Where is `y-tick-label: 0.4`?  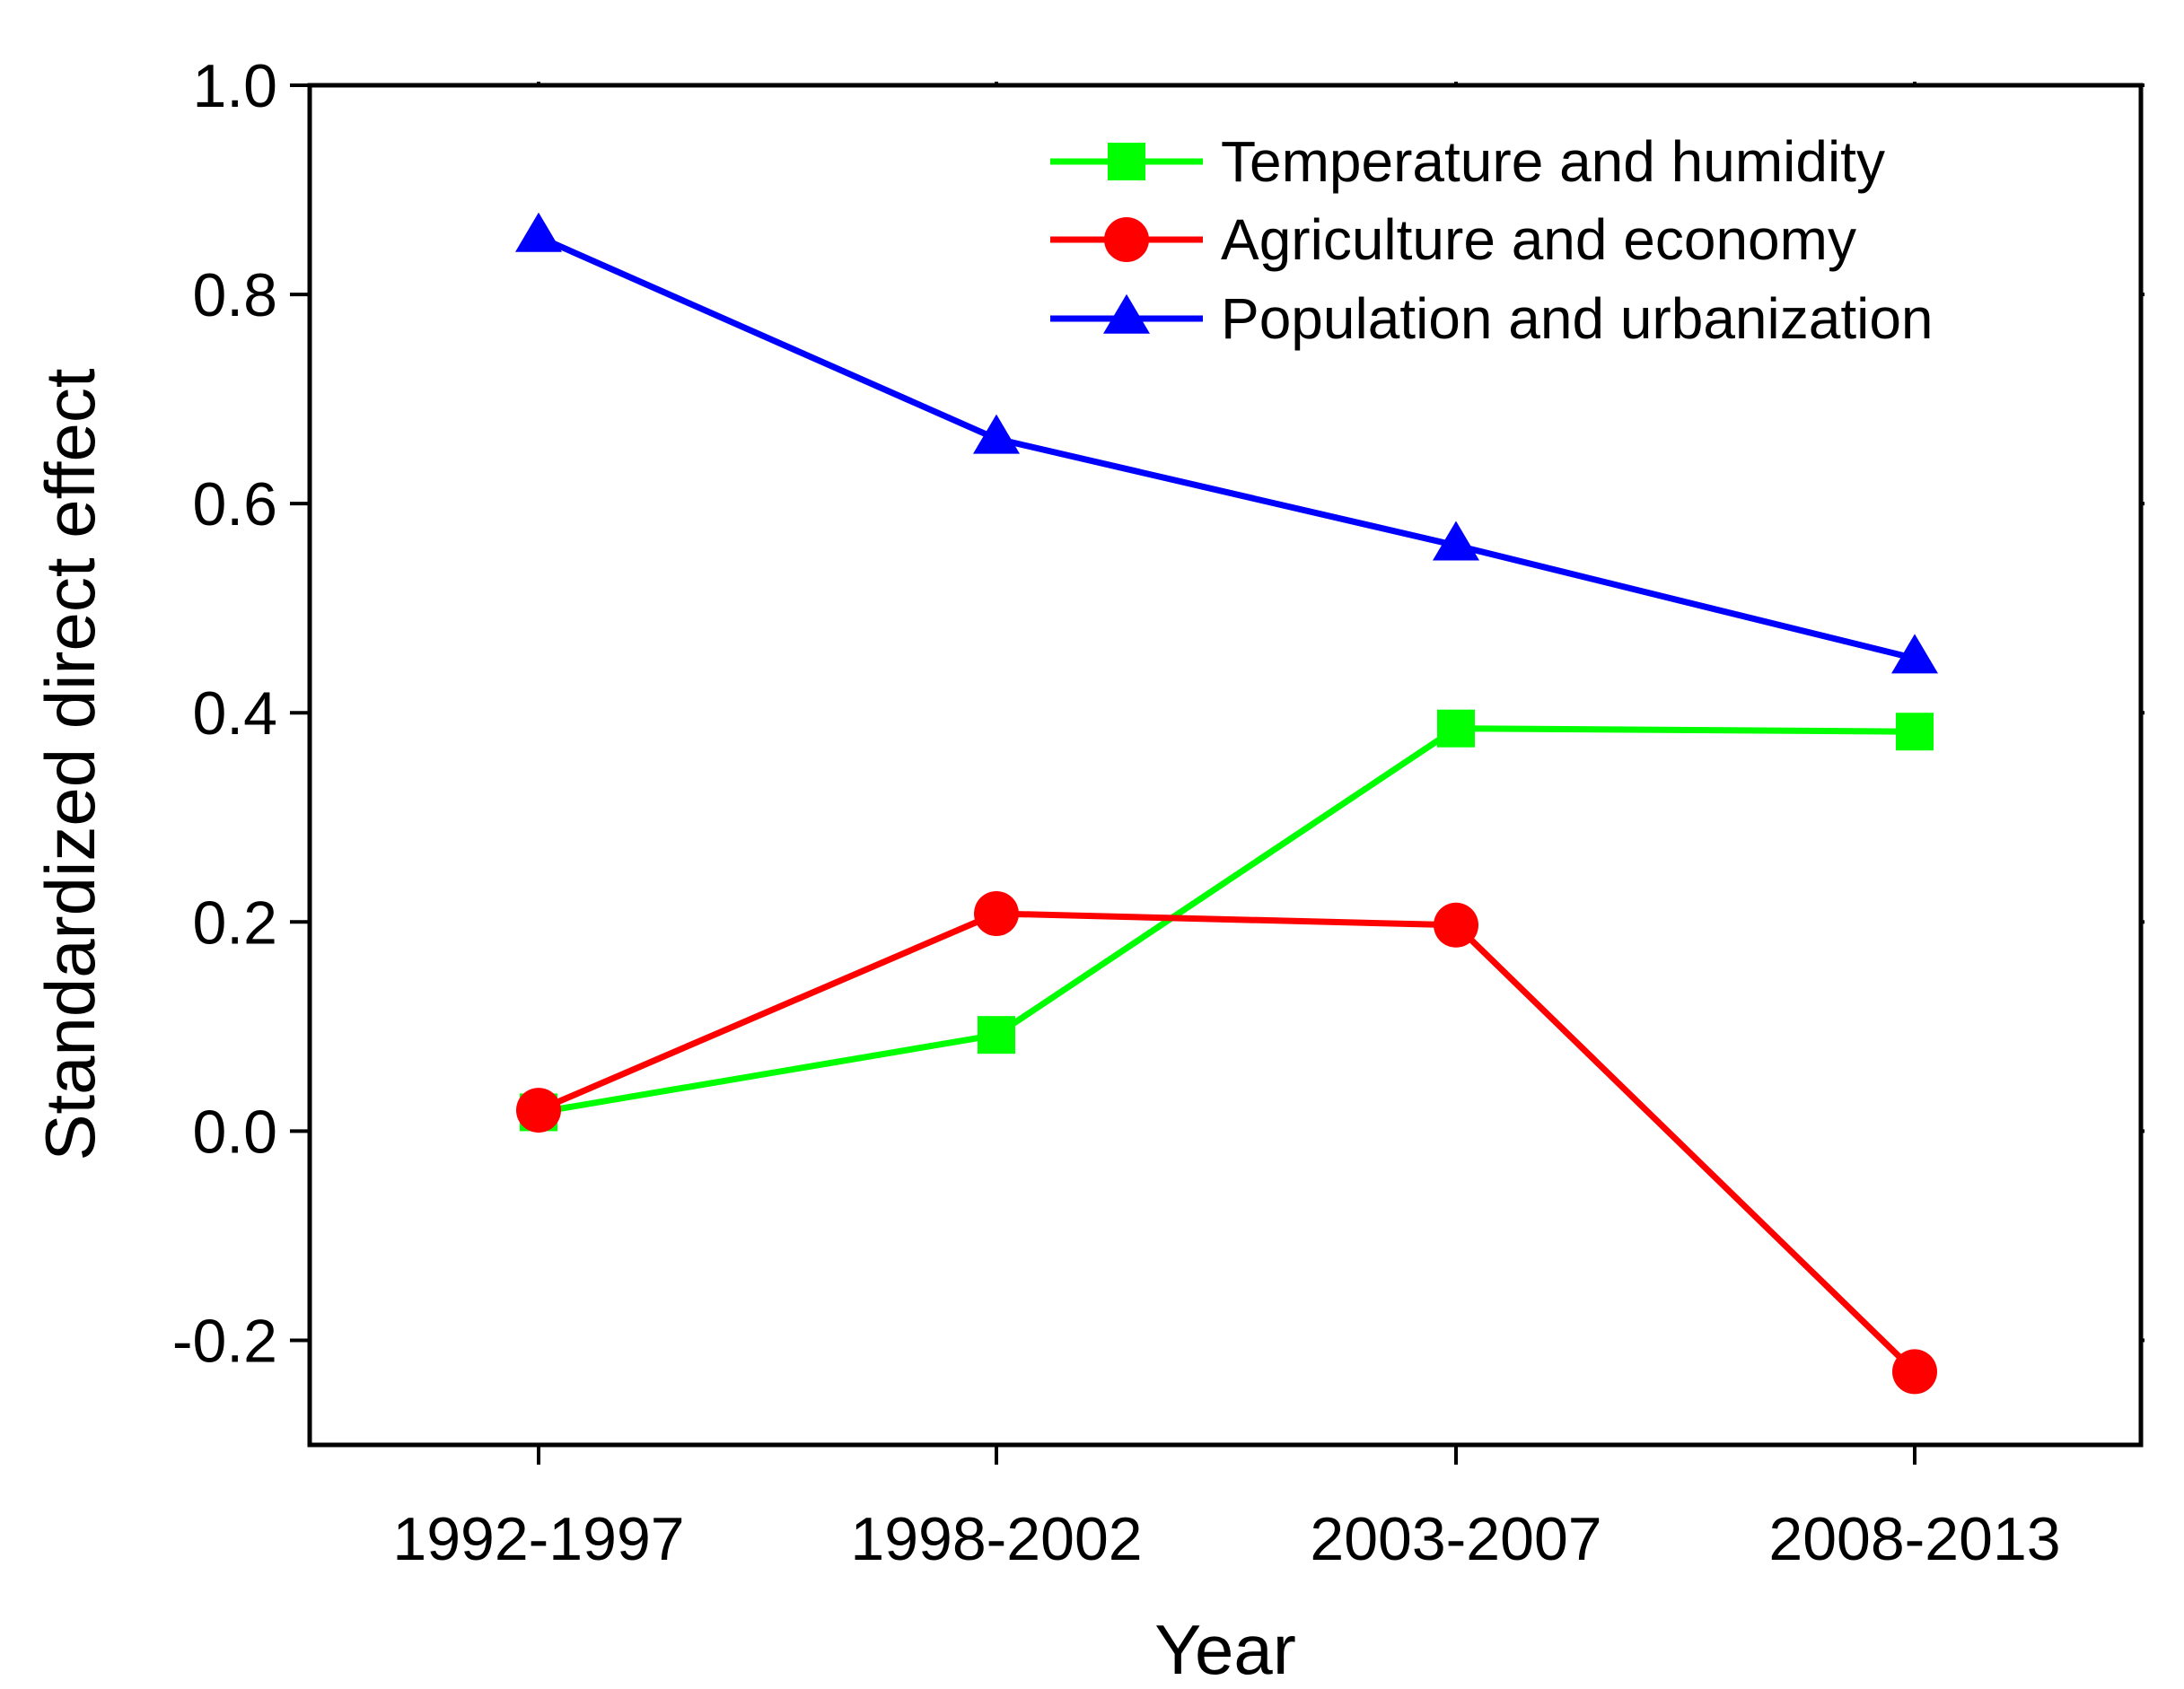
y-tick-label: 0.4 is located at coordinates (234, 714).